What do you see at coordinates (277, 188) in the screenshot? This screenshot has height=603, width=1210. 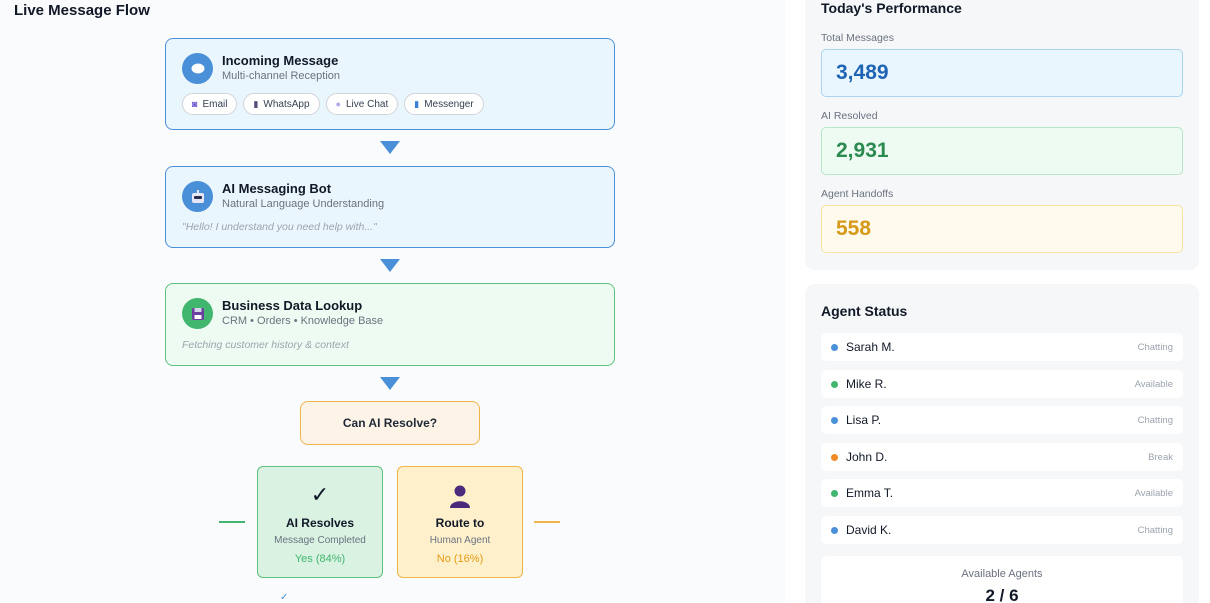 I see `bot-title: AI Messaging Bot` at bounding box center [277, 188].